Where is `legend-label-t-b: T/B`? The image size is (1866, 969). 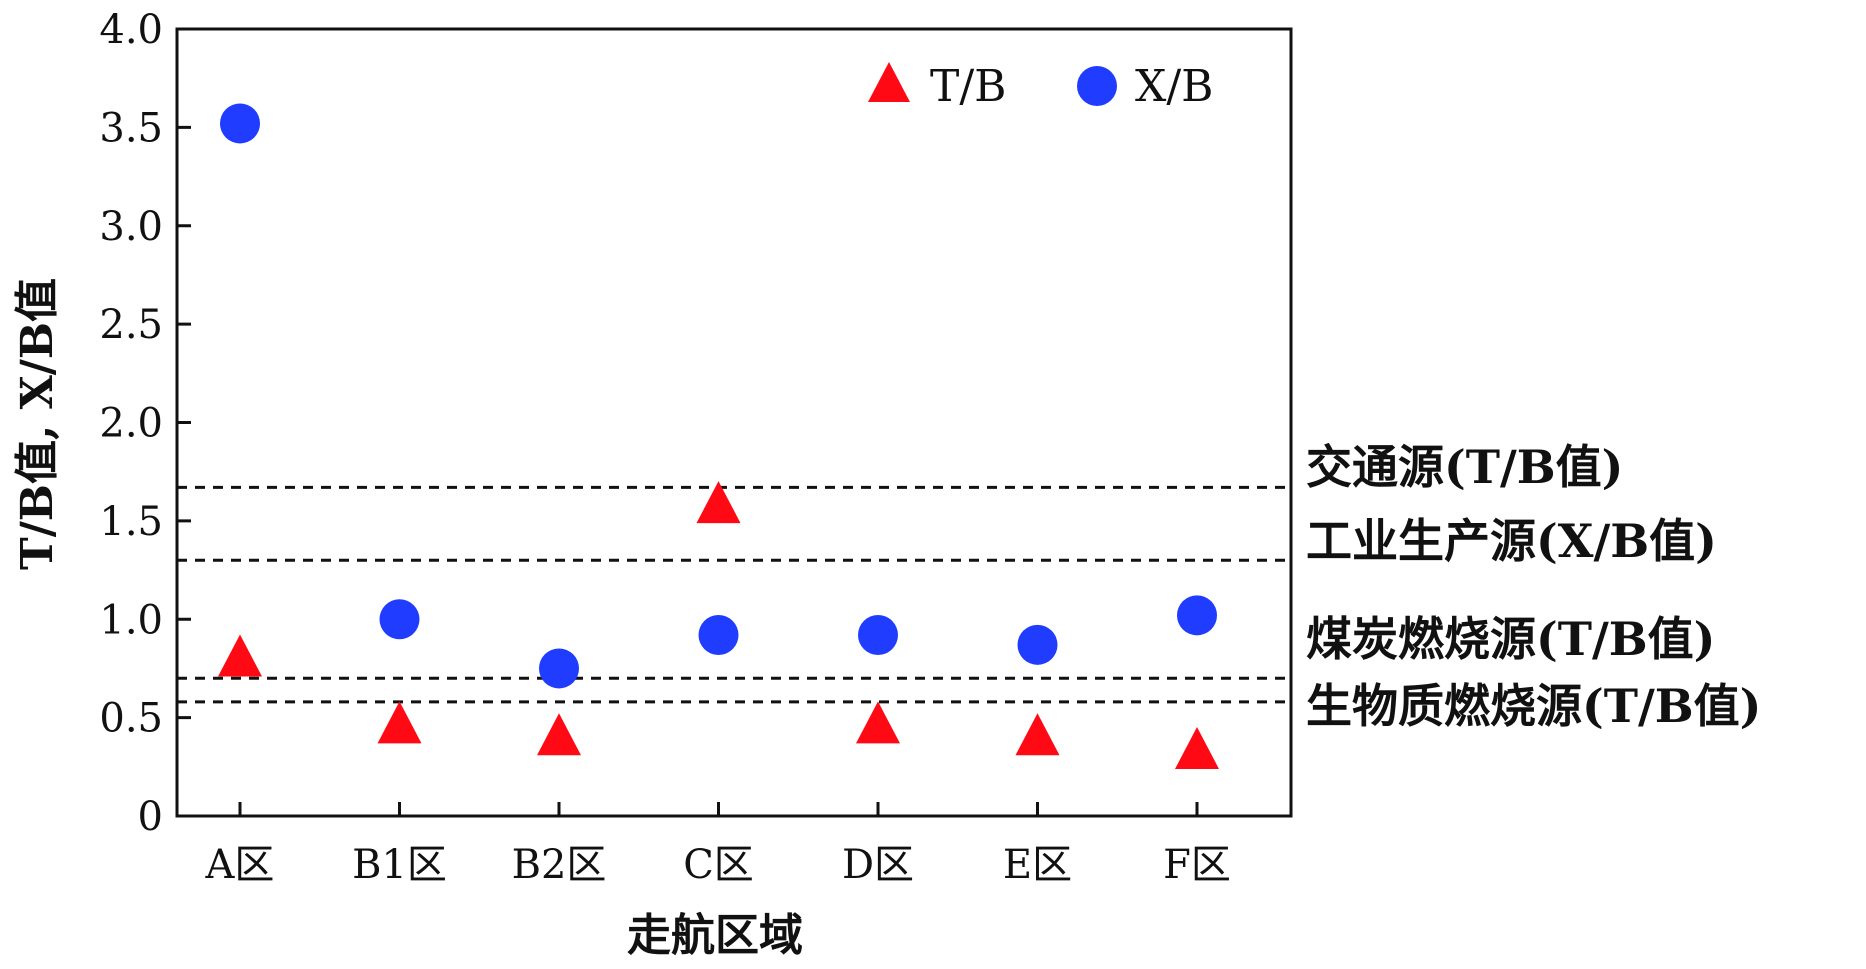
legend-label-t-b: T/B is located at coordinates (968, 86).